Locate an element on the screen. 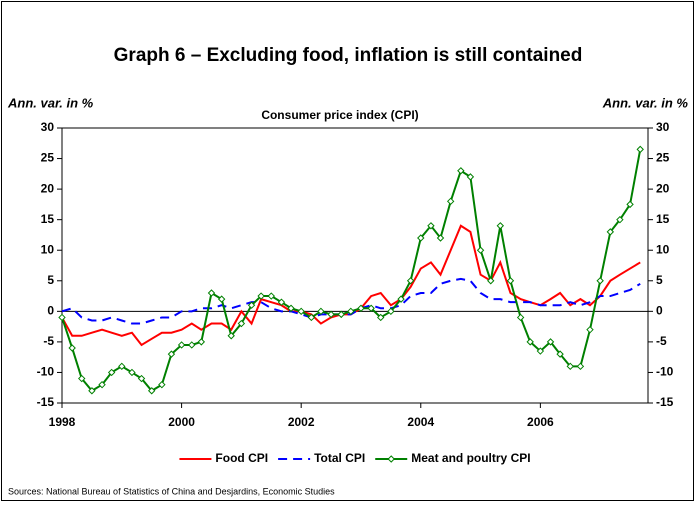 The width and height of the screenshot is (696, 508). y-axis-label: Ann. var. in % is located at coordinates (50, 102).